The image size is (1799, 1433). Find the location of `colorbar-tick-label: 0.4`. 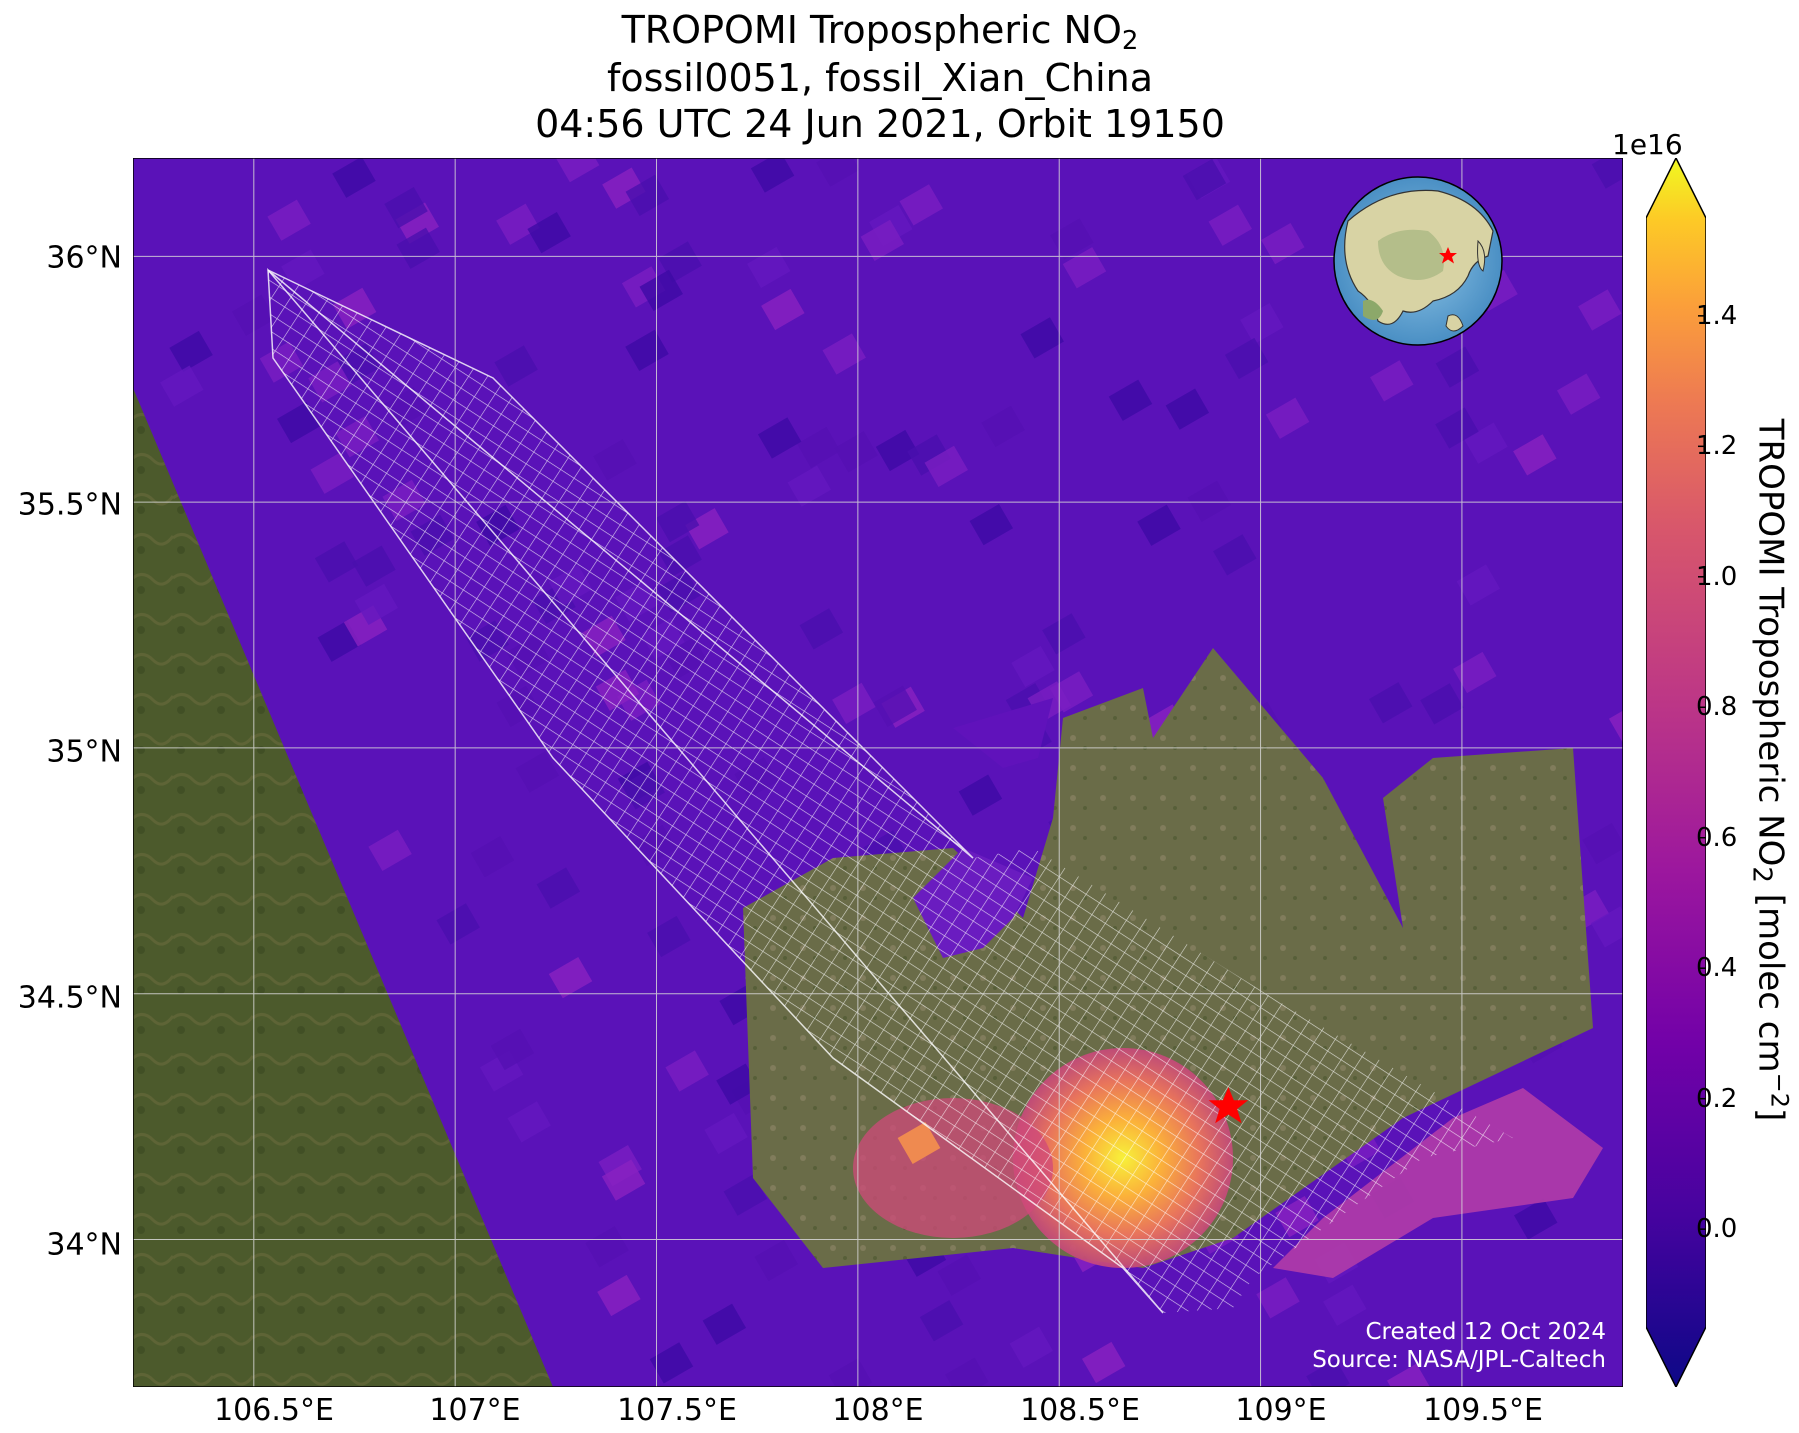

colorbar-tick-label: 0.4 is located at coordinates (1717, 968).